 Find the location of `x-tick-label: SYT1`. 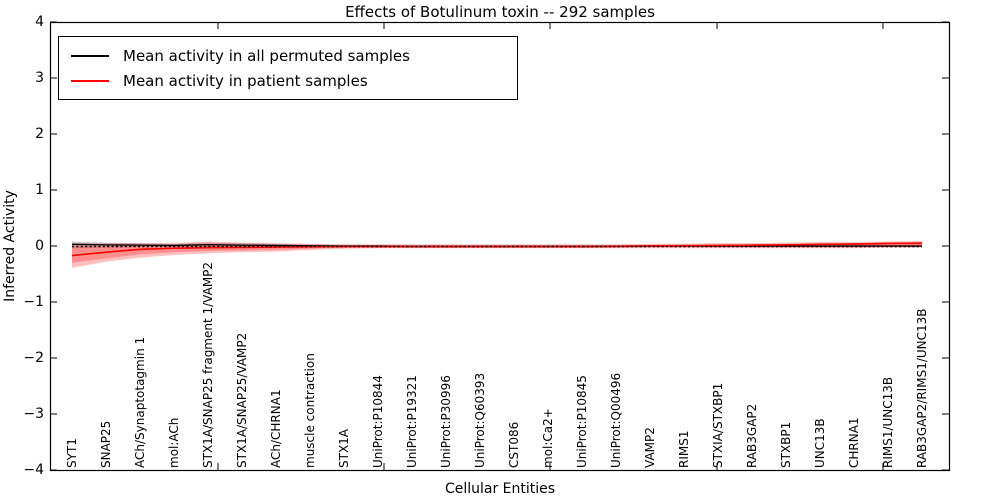

x-tick-label: SYT1 is located at coordinates (71, 453).